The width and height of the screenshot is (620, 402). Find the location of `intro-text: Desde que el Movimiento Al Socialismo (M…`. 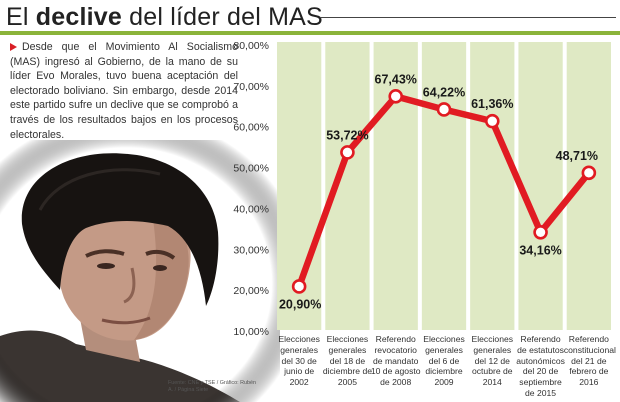

intro-text: Desde que el Movimiento Al Socialismo (M… is located at coordinates (124, 91).